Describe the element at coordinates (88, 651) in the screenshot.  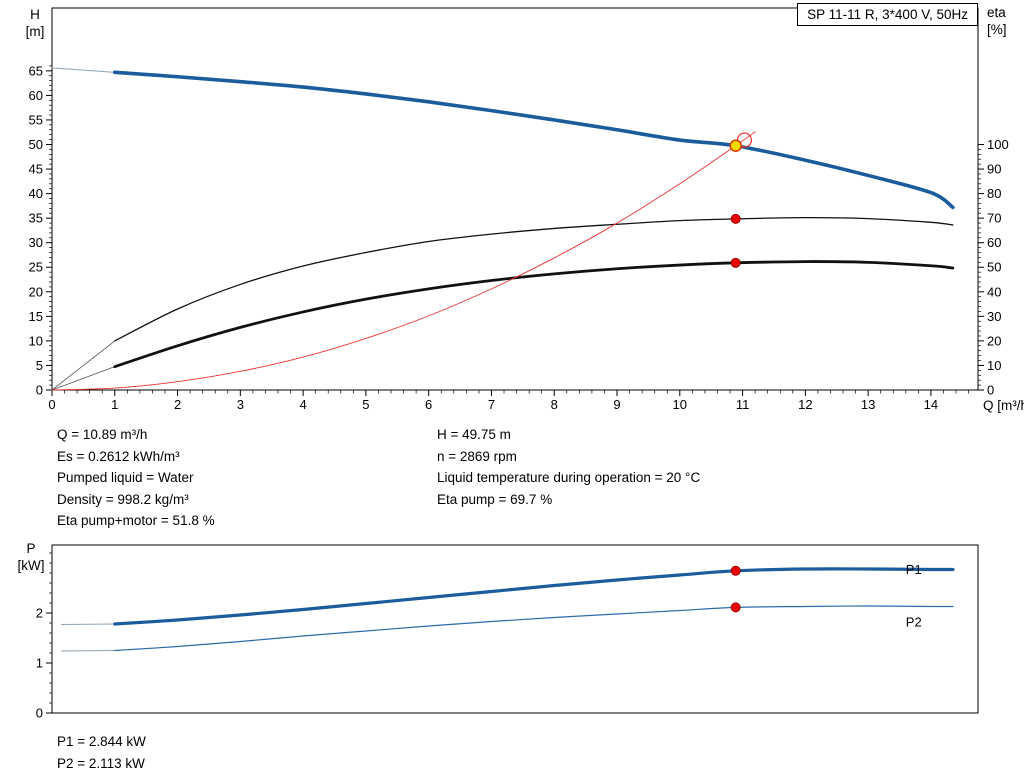
I see `curve-p2-lead` at that location.